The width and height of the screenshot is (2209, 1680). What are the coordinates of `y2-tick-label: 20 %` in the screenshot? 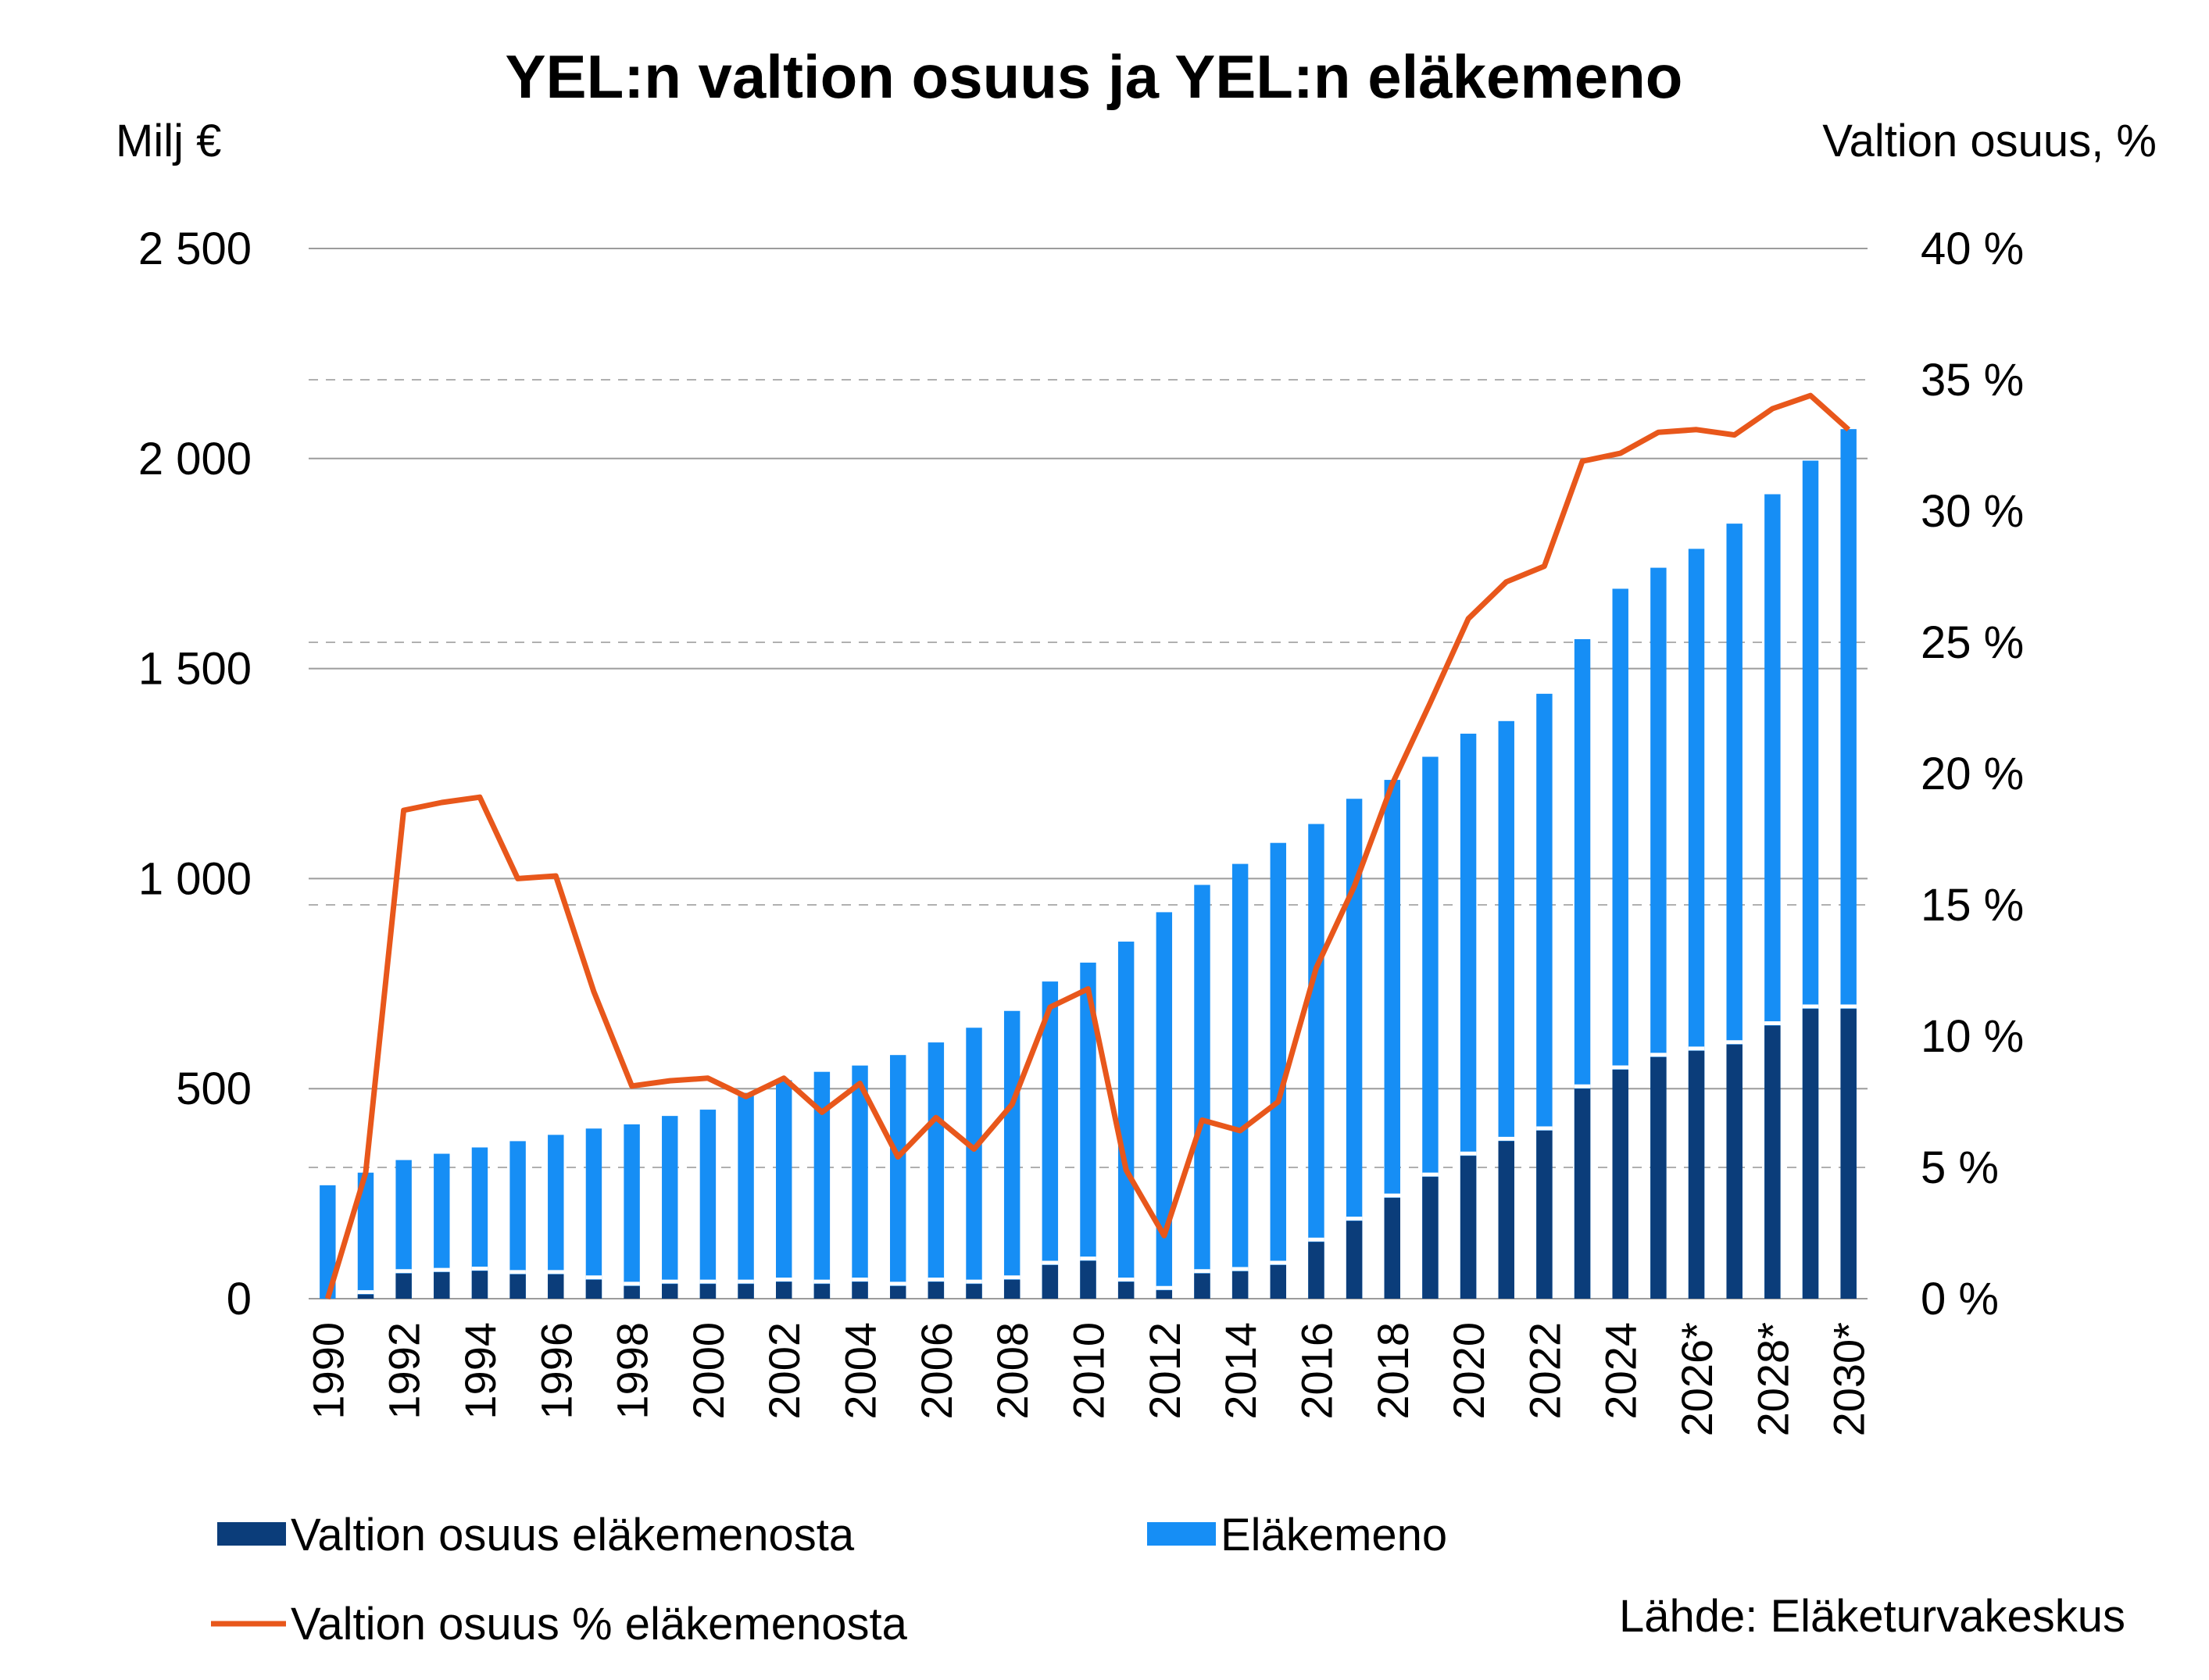 It's located at (1972, 774).